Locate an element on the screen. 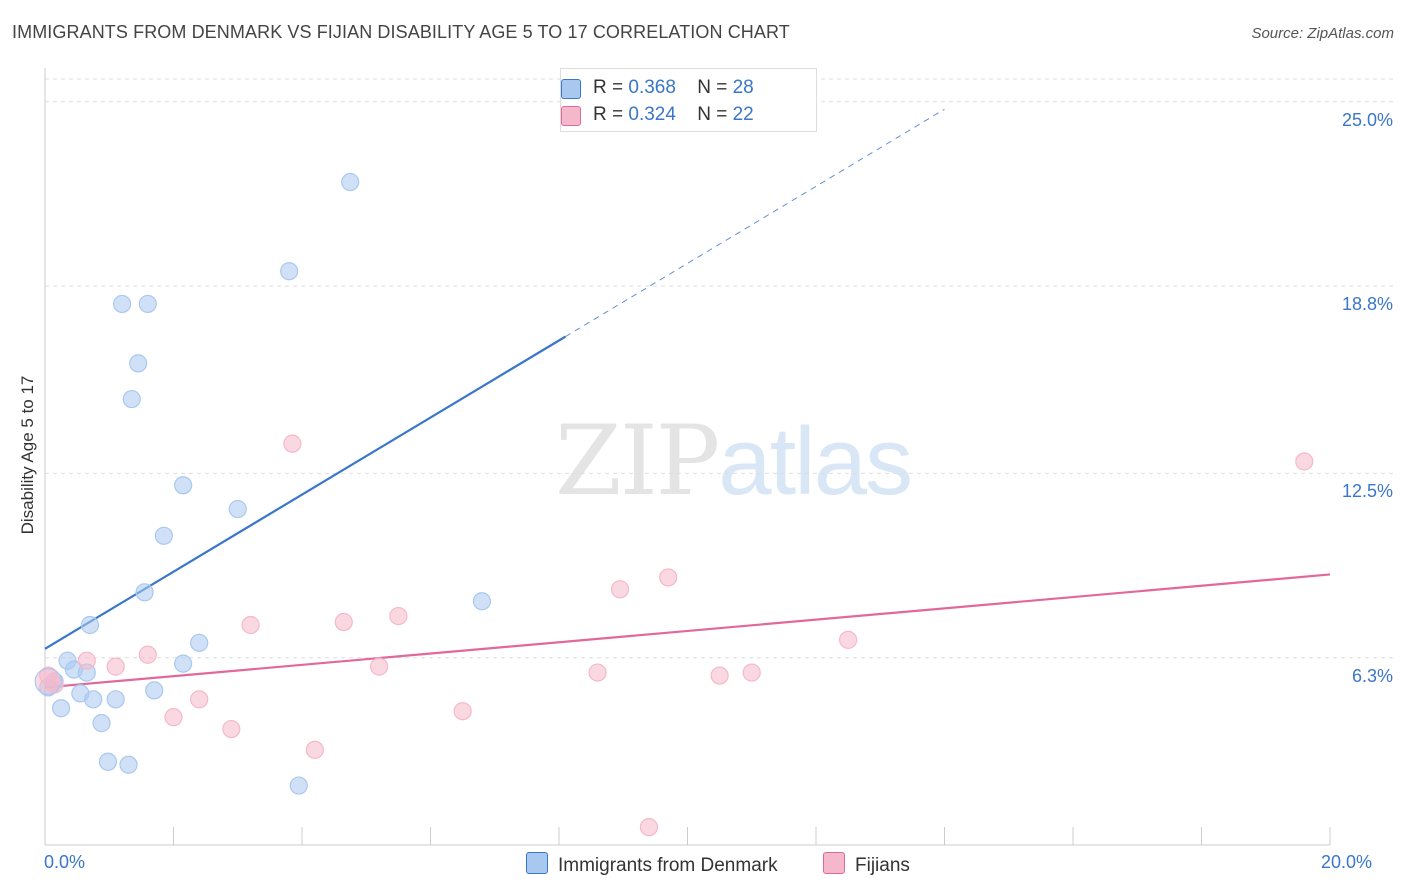 The image size is (1406, 892). x-tick-max: 20.0% is located at coordinates (1347, 862).